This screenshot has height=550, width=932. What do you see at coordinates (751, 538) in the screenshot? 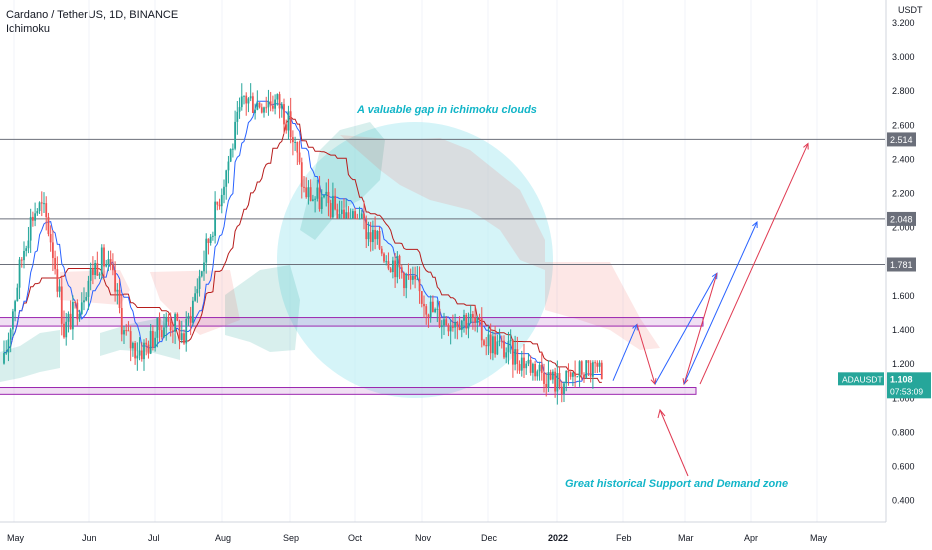
I see `time-tick: Apr` at bounding box center [751, 538].